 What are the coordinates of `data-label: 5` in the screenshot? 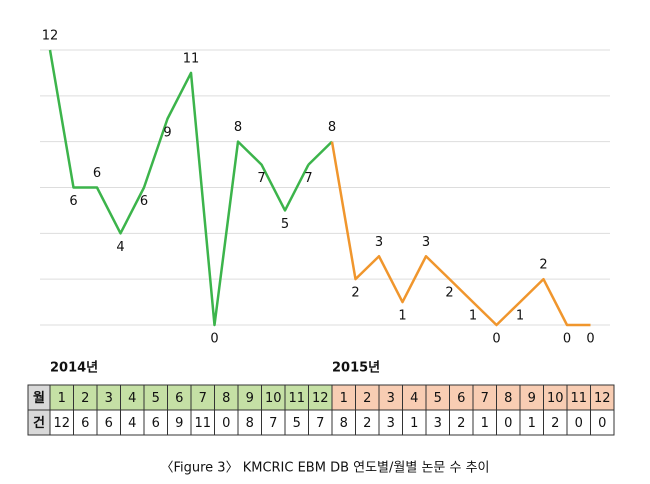 It's located at (285, 224).